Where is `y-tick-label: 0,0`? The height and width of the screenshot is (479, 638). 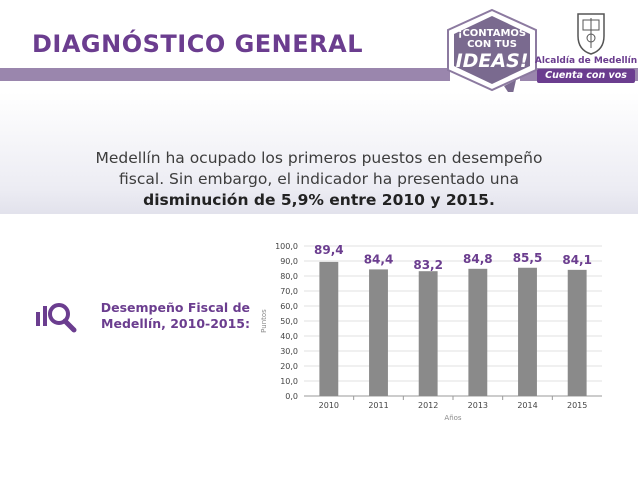
y-tick-label: 0,0 is located at coordinates (291, 396).